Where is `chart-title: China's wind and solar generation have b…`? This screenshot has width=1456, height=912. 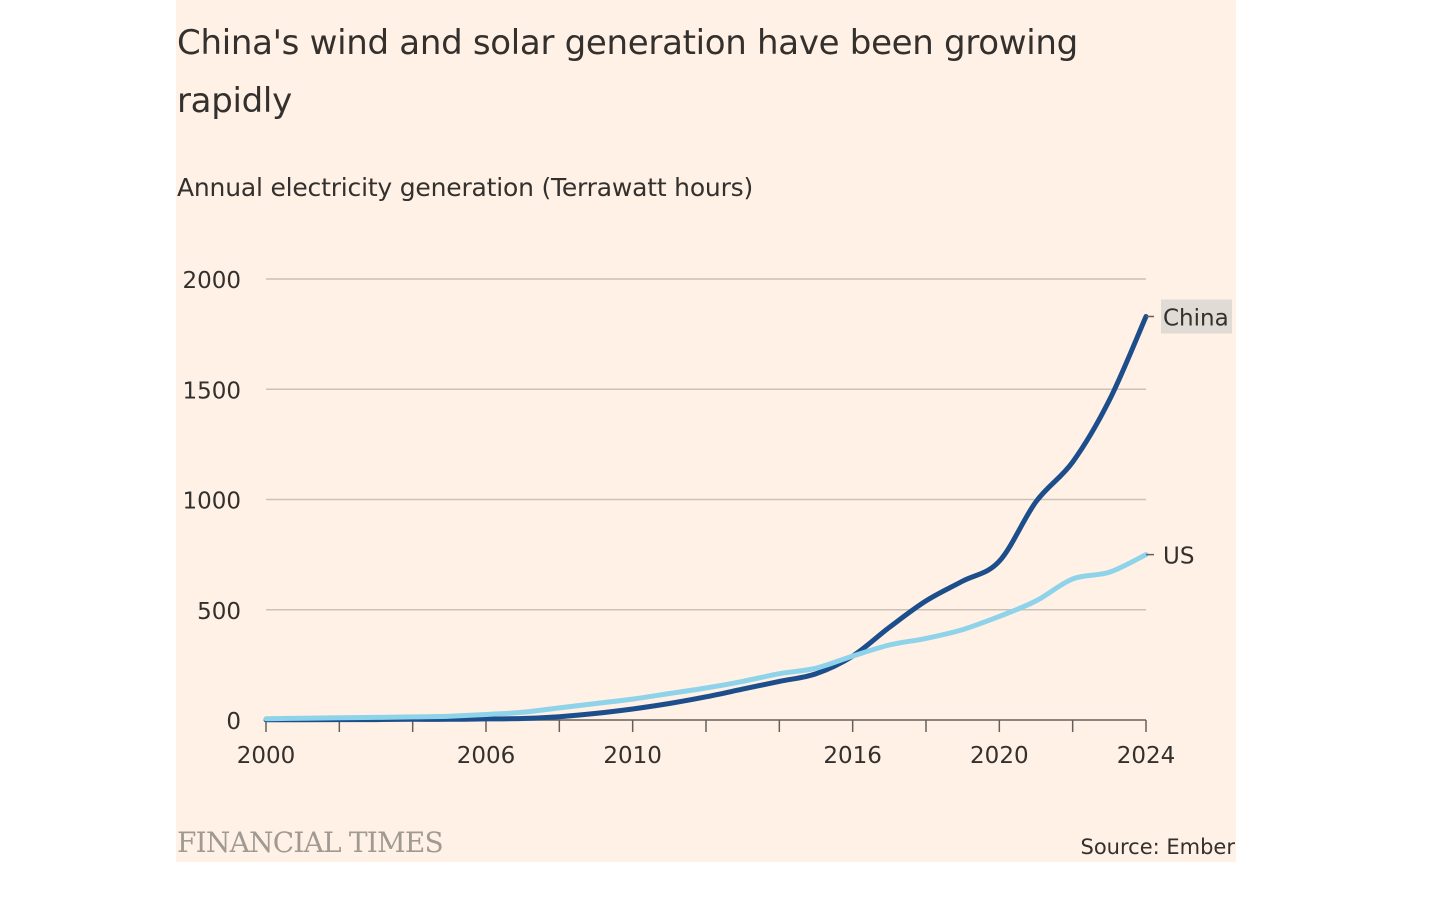 chart-title: China's wind and solar generation have b… is located at coordinates (627, 72).